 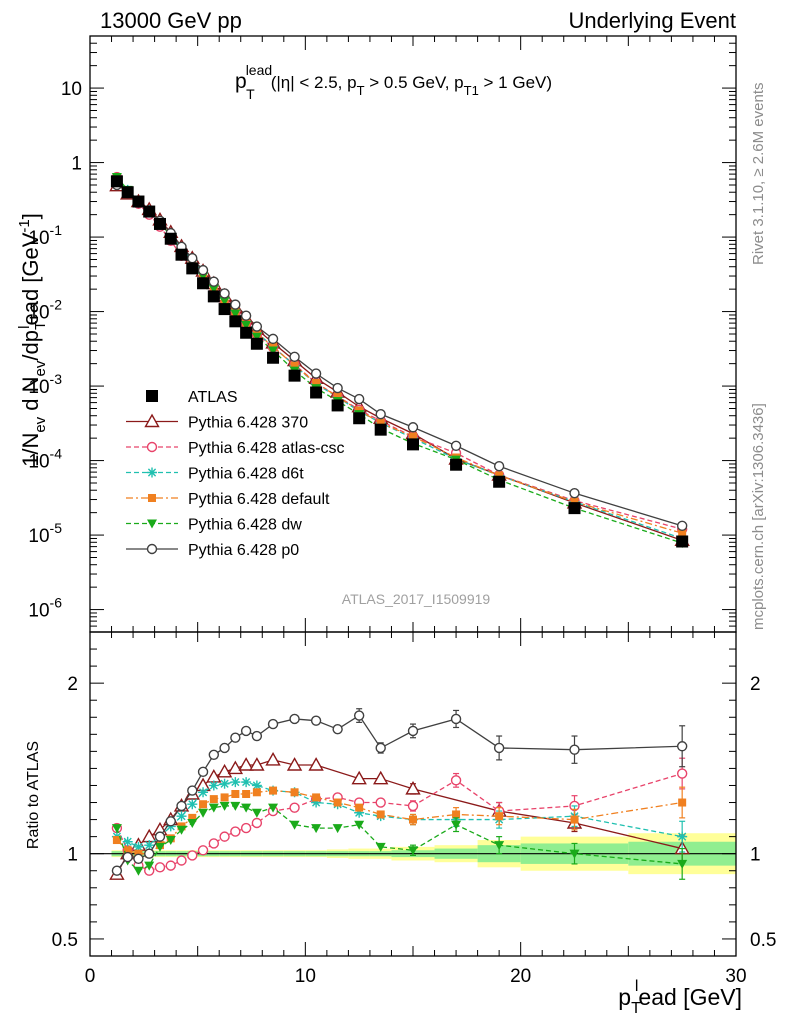 What do you see at coordinates (763, 940) in the screenshot?
I see `ratio-y-tick-label-right: 0.5` at bounding box center [763, 940].